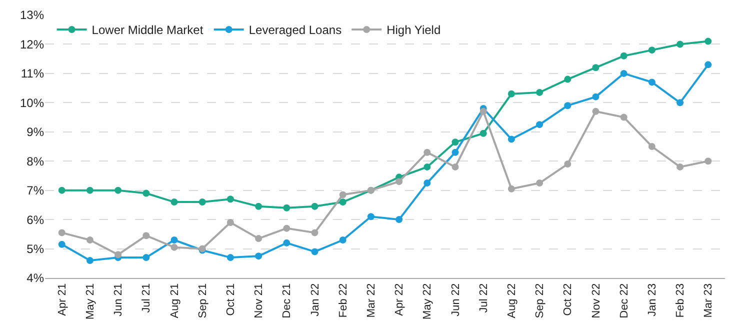 Image resolution: width=737 pixels, height=333 pixels. I want to click on x-tick-label: Dec 22, so click(624, 300).